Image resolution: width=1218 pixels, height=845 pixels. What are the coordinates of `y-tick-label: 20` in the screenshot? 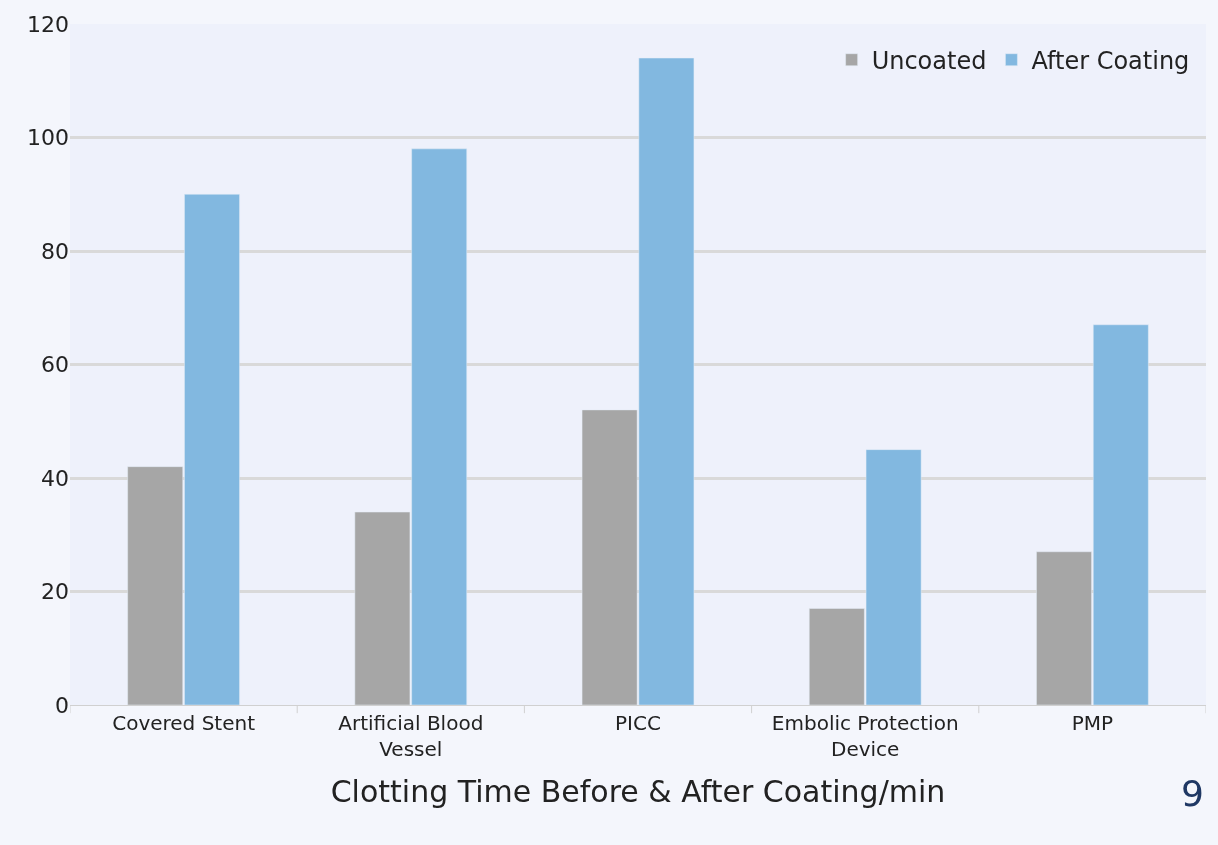 It's located at (55, 592).